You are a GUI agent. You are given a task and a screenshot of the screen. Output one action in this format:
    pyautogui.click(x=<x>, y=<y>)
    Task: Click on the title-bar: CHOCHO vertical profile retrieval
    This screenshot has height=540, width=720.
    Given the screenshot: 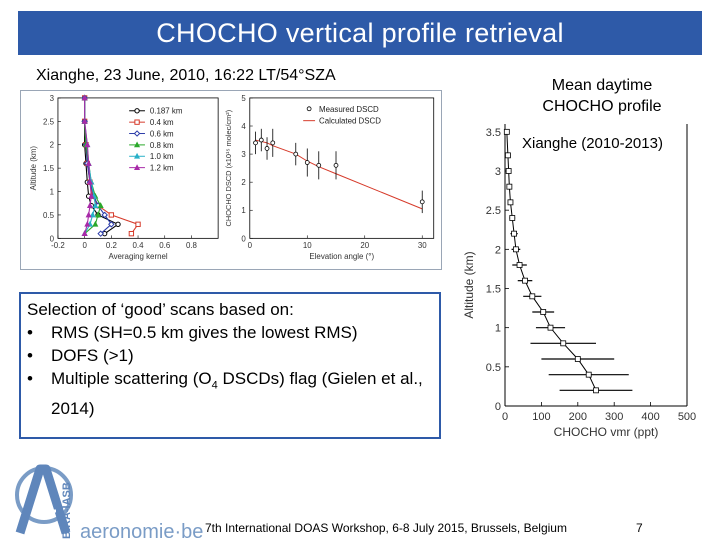 What is the action you would take?
    pyautogui.click(x=360, y=33)
    